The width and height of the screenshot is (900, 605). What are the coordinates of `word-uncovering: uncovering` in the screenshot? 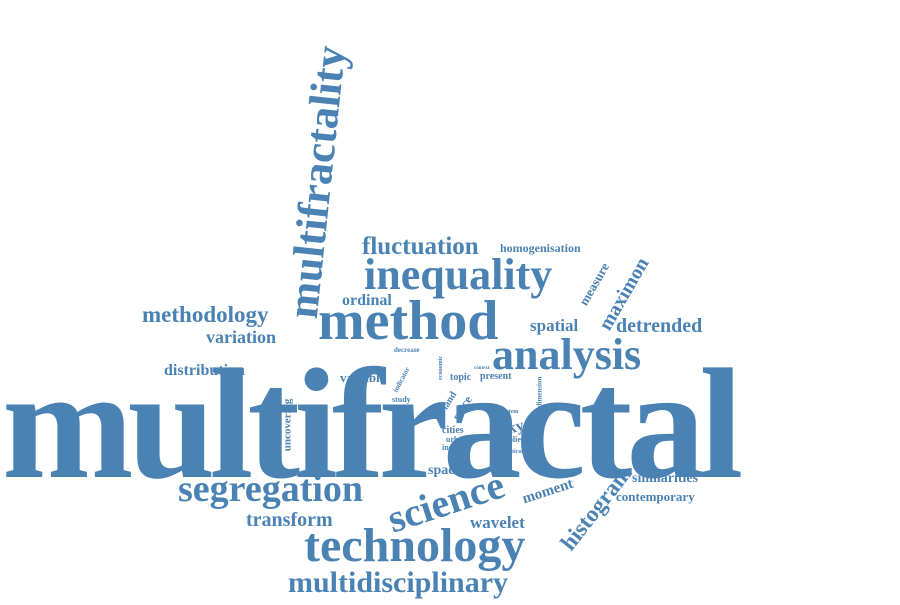 It's located at (287, 425).